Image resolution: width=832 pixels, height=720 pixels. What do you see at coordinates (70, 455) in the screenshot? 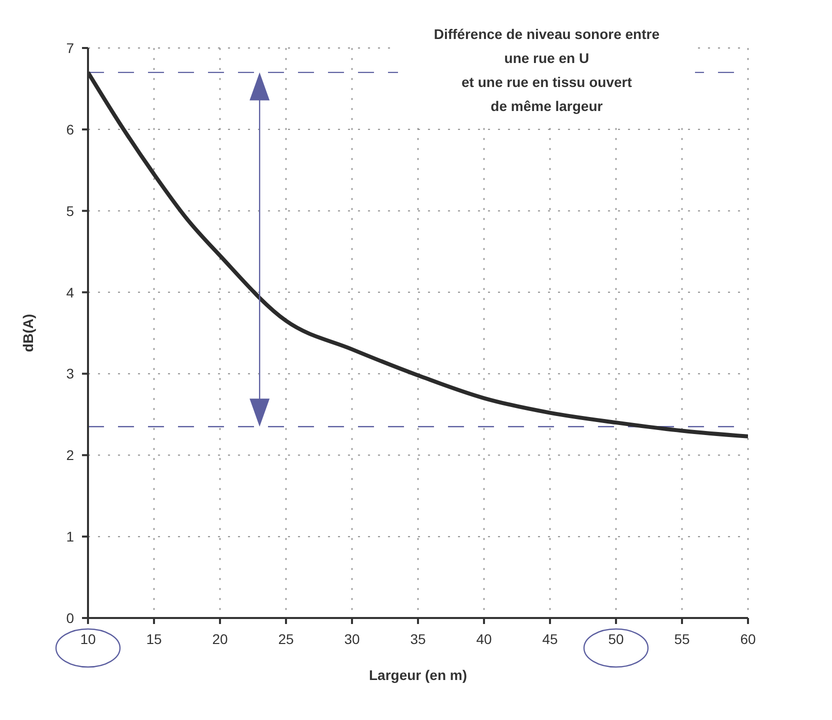
I see `y-tick-label: 2` at bounding box center [70, 455].